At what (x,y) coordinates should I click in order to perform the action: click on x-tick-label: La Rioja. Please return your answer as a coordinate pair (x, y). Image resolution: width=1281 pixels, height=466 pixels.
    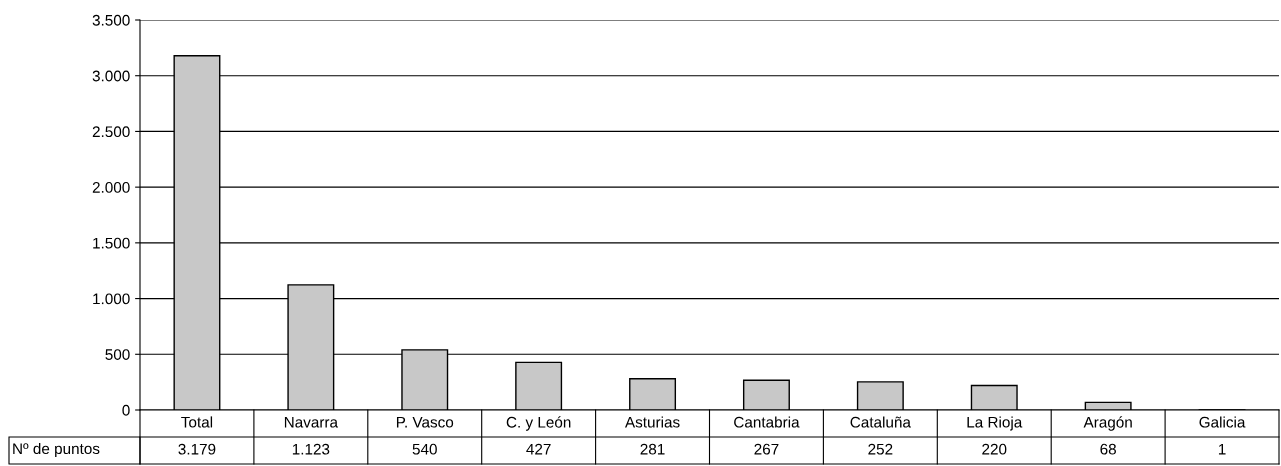
    Looking at the image, I should click on (995, 423).